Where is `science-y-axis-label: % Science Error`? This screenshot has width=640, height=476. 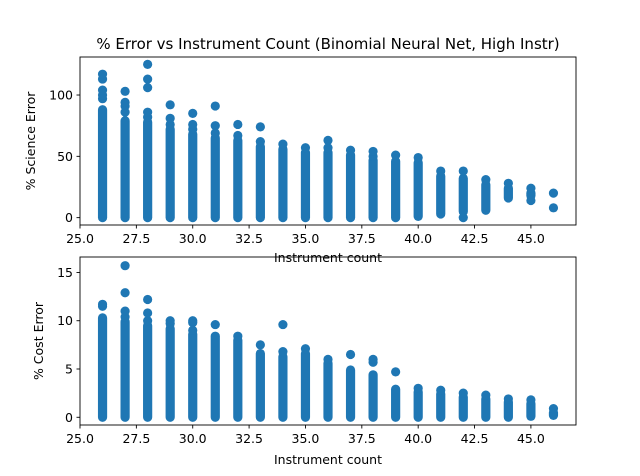
science-y-axis-label: % Science Error is located at coordinates (30, 141).